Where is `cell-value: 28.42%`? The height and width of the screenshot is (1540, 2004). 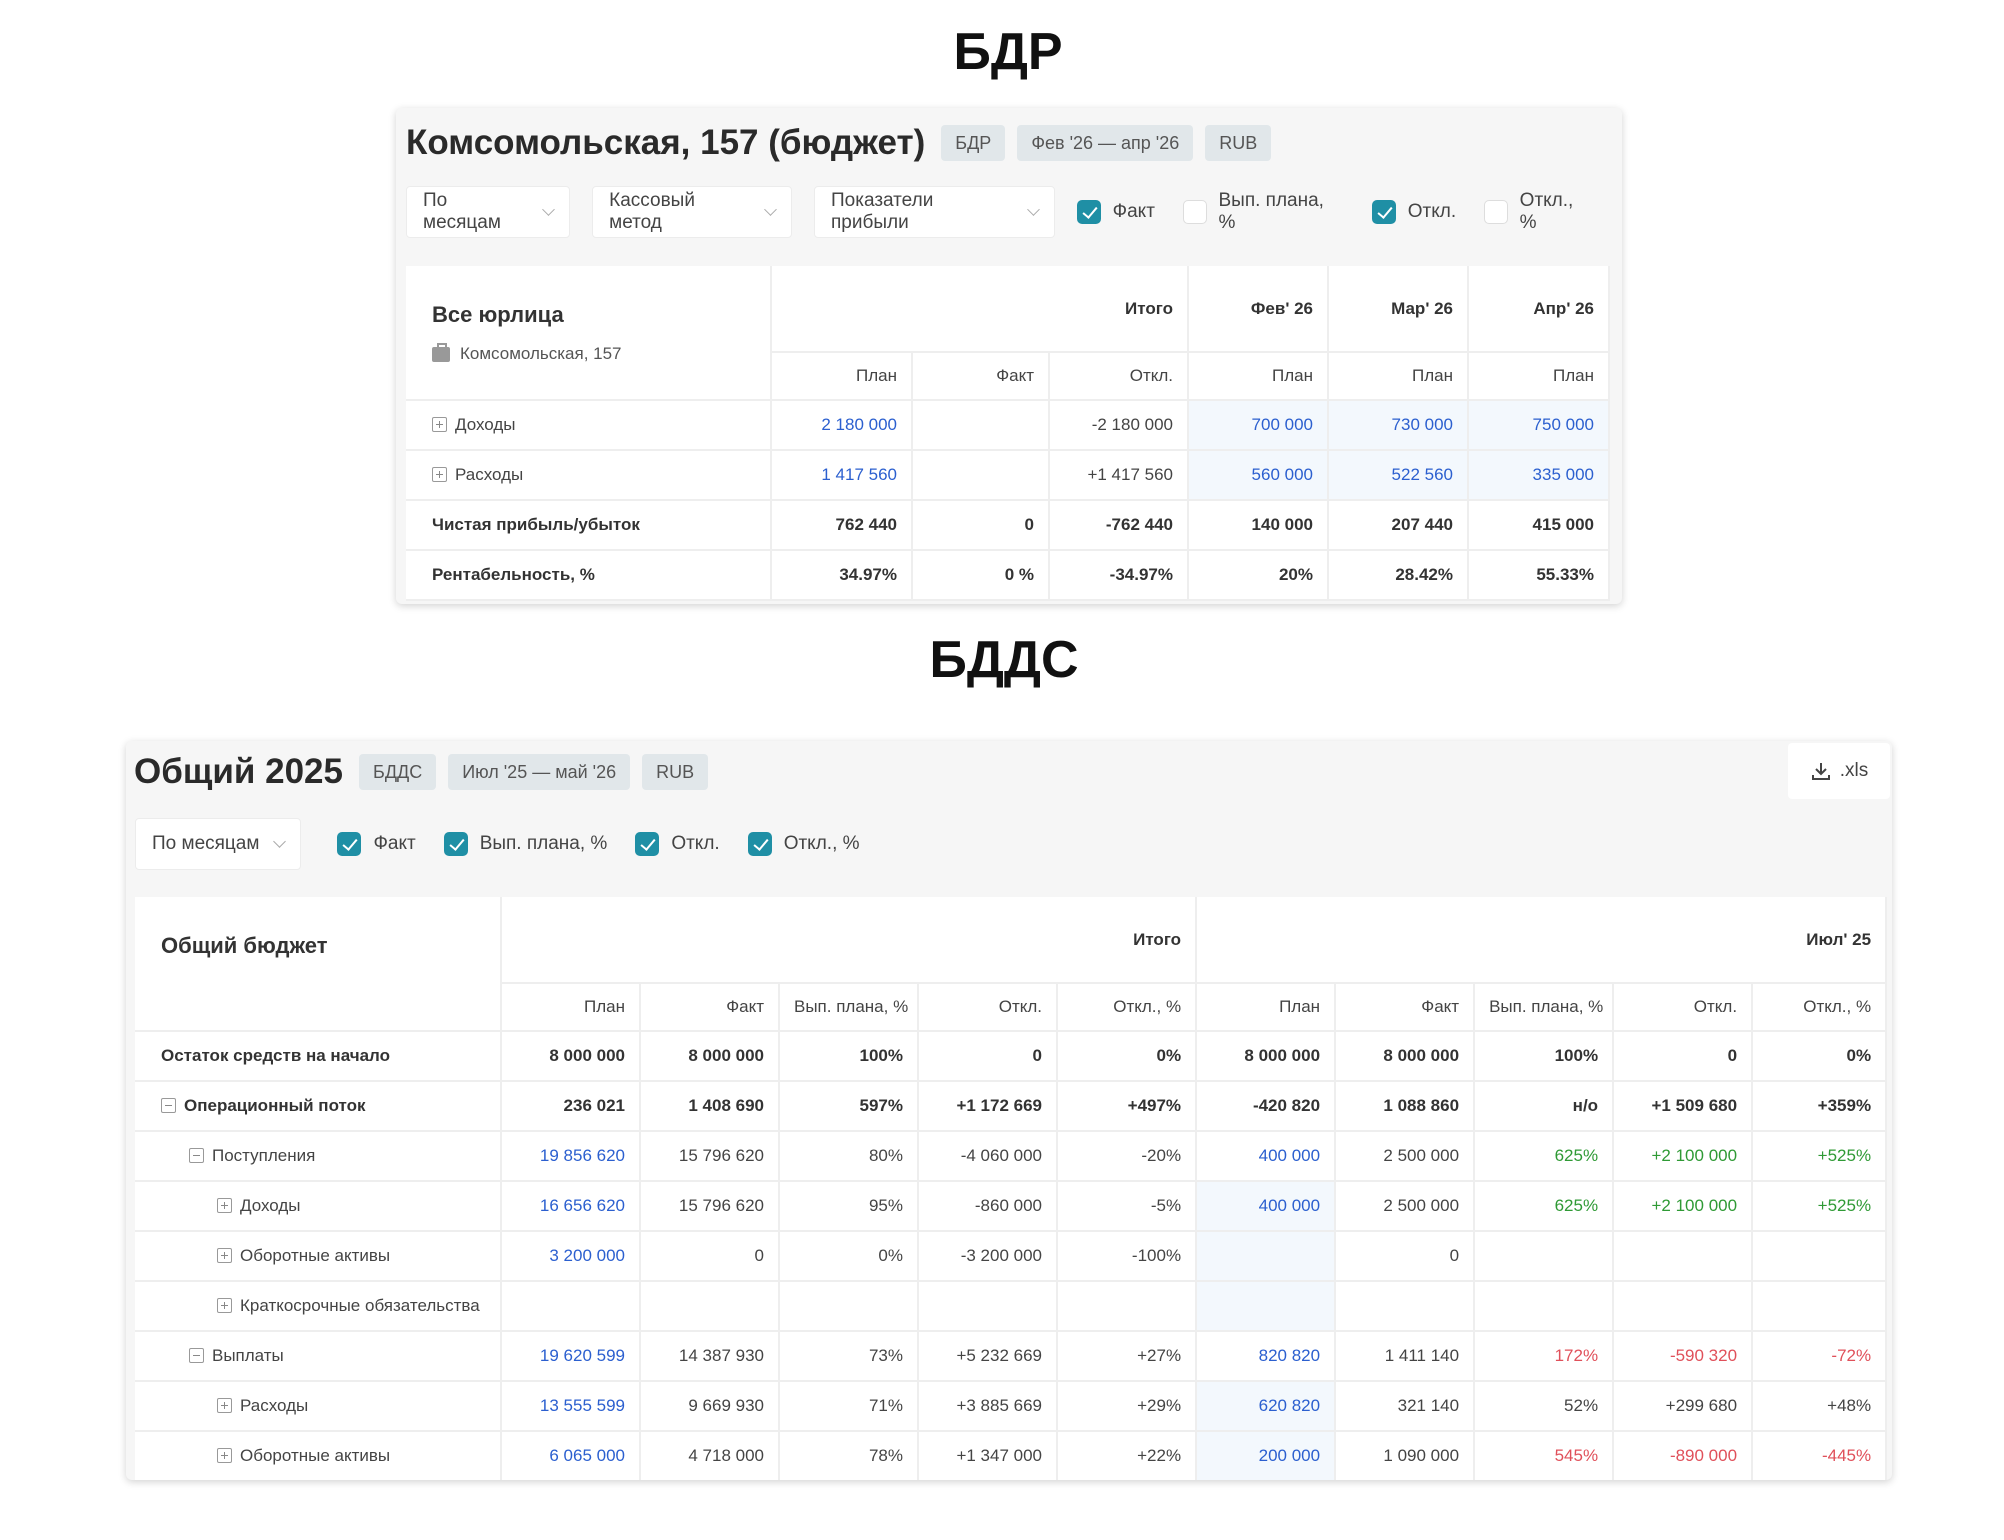 cell-value: 28.42% is located at coordinates (1398, 575).